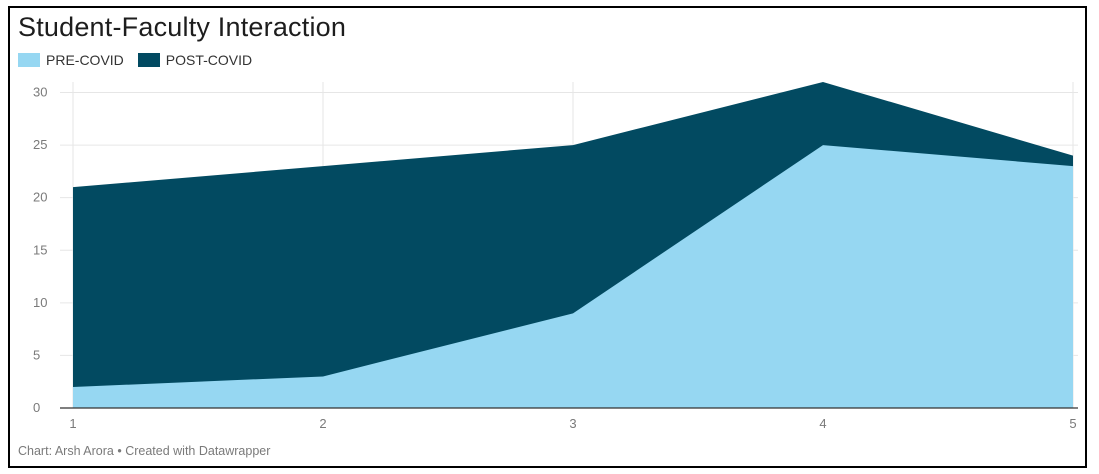 The image size is (1099, 474). What do you see at coordinates (322, 423) in the screenshot?
I see `x-tick-label-2: 2` at bounding box center [322, 423].